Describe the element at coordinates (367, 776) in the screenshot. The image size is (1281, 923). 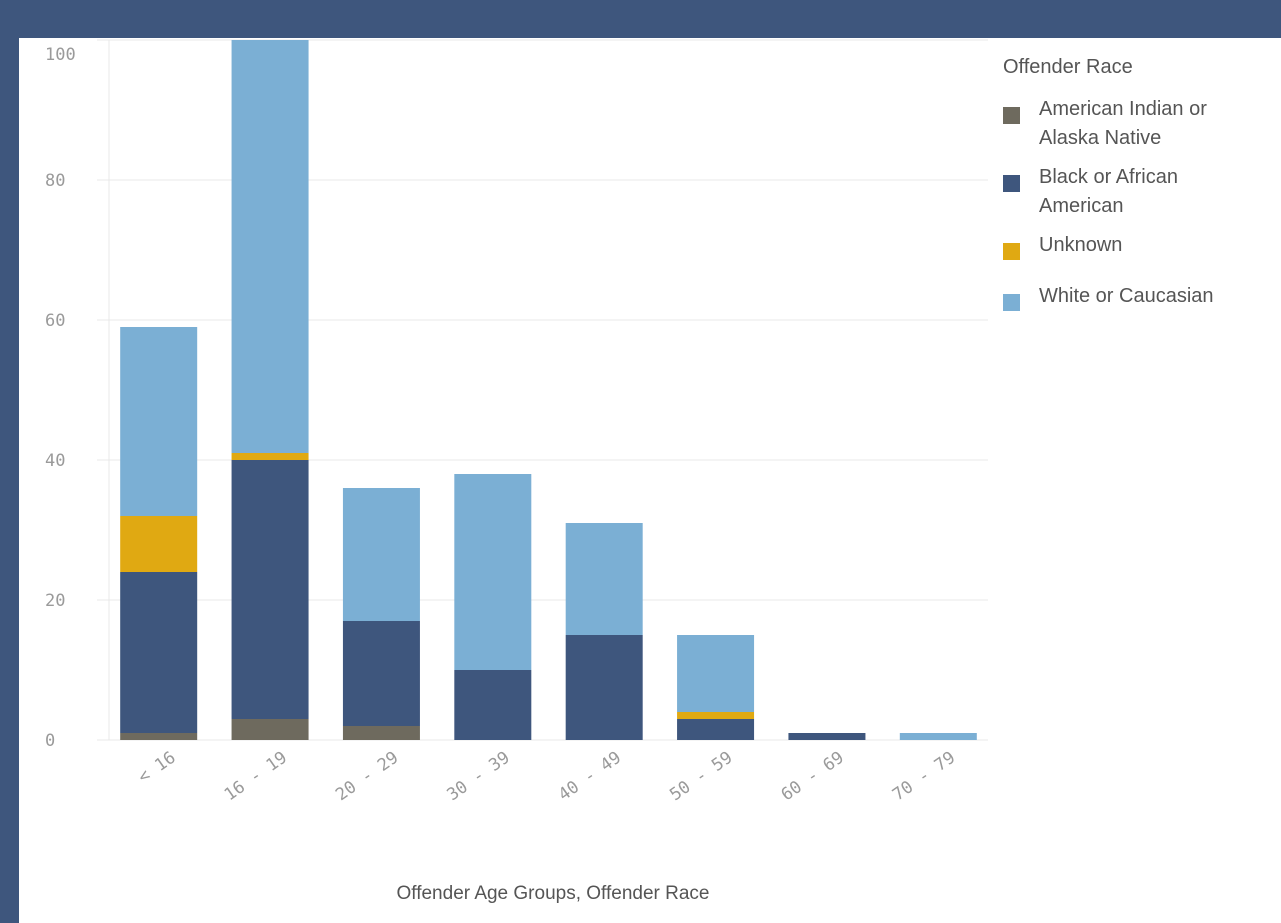
I see `x-tick-label: 20 - 29` at that location.